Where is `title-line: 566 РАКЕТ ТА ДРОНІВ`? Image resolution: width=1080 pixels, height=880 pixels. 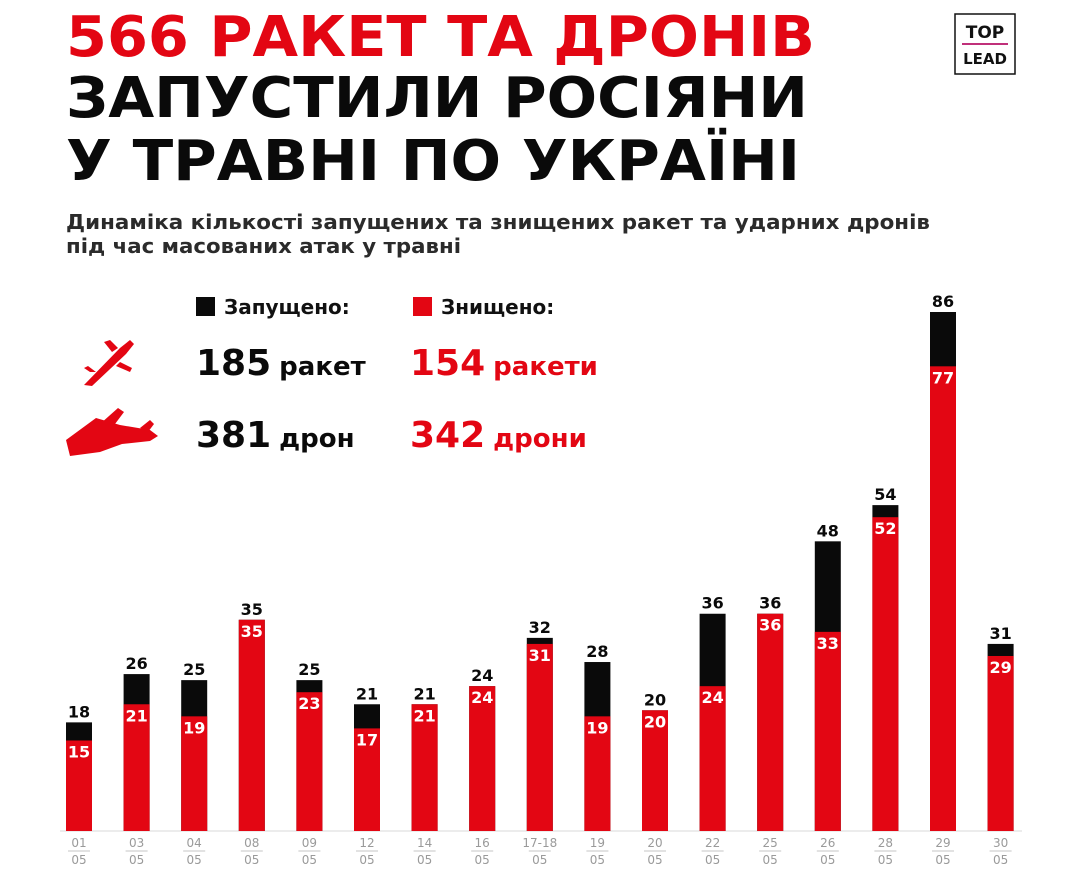
title-line: 566 РАКЕТ ТА ДРОНІВ is located at coordinates (440, 37).